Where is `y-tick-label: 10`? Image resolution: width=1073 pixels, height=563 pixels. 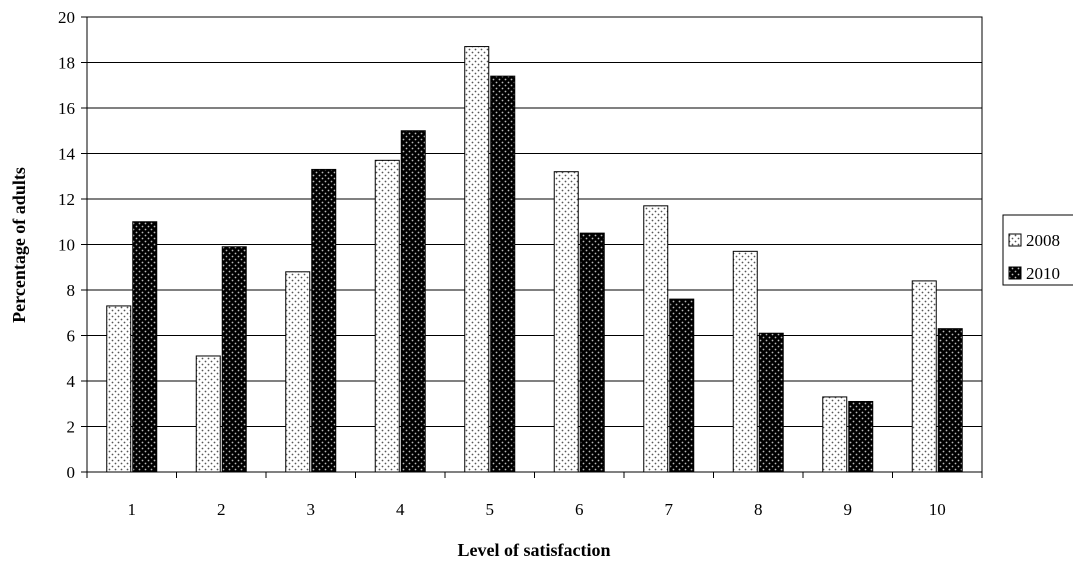
y-tick-label: 10 is located at coordinates (66, 245).